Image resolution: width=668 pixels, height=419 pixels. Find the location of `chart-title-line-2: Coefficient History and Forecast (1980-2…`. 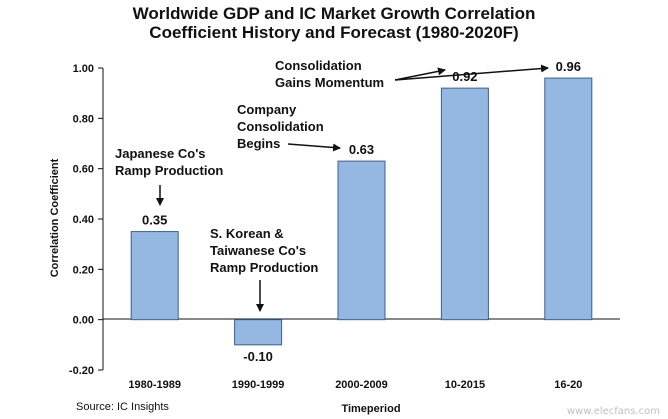

chart-title-line-2: Coefficient History and Forecast (1980-2… is located at coordinates (333, 32).